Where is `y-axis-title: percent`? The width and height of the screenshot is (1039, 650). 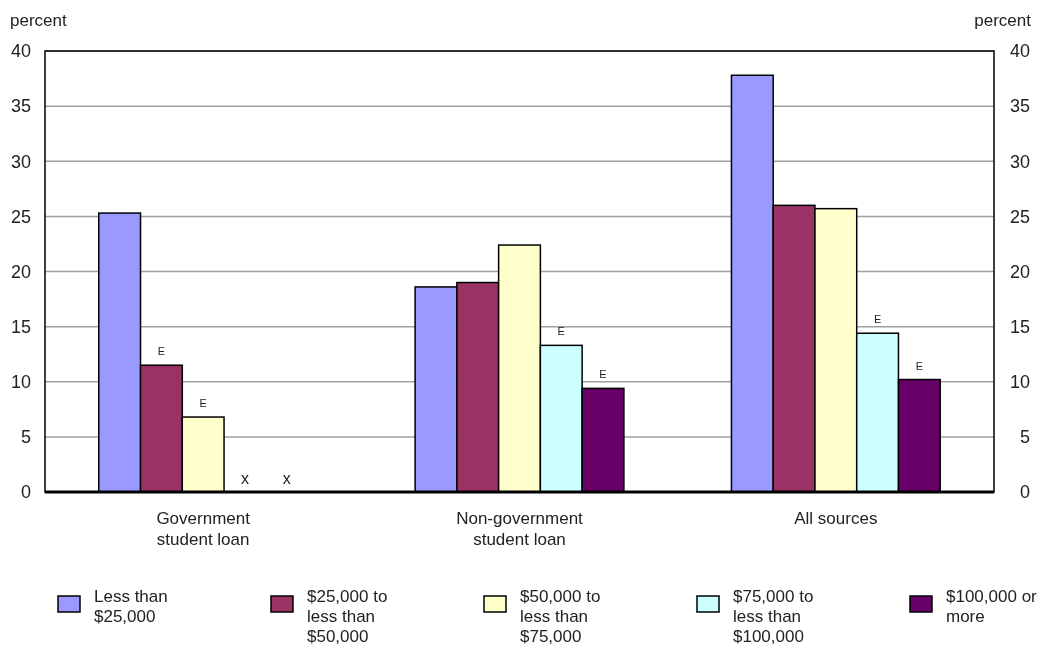 y-axis-title: percent is located at coordinates (38, 20).